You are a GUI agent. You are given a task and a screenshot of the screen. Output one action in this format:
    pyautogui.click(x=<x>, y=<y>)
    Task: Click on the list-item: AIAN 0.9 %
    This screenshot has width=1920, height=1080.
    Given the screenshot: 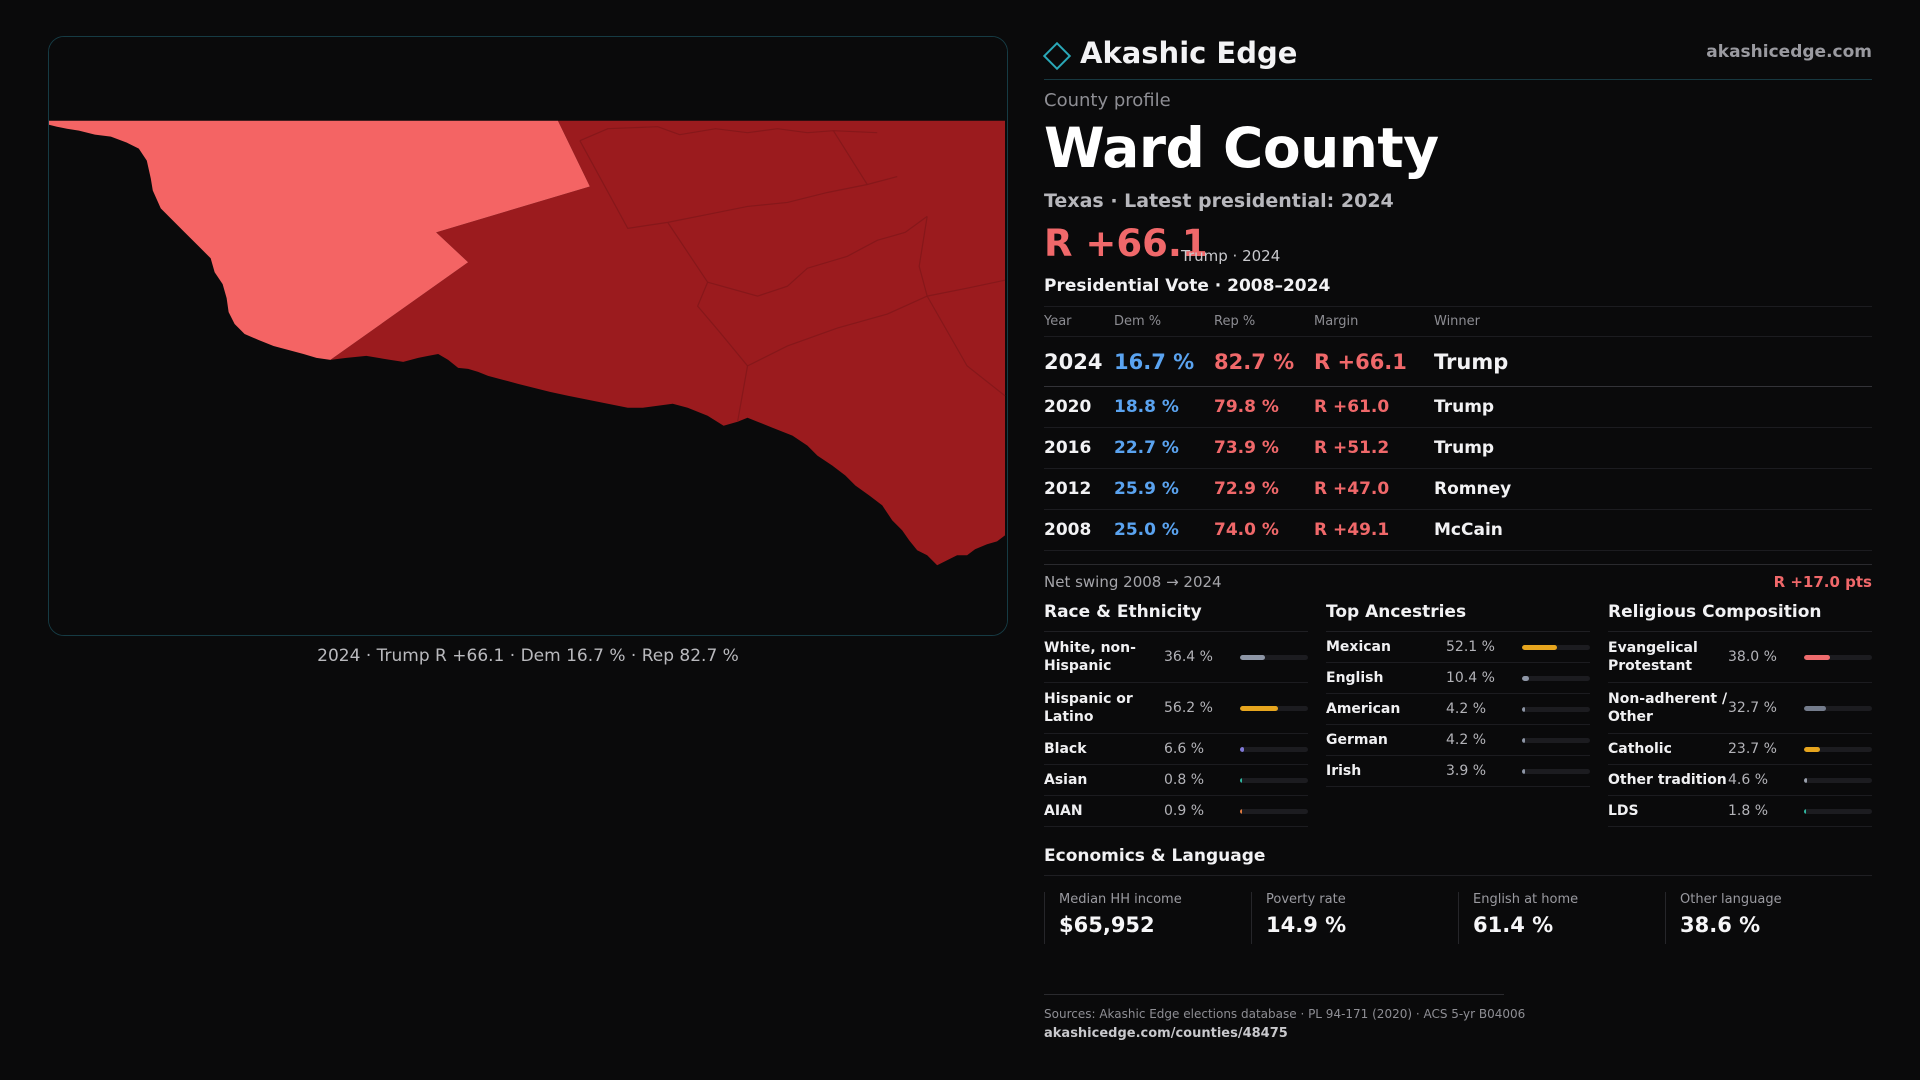 What is the action you would take?
    pyautogui.click(x=1176, y=811)
    